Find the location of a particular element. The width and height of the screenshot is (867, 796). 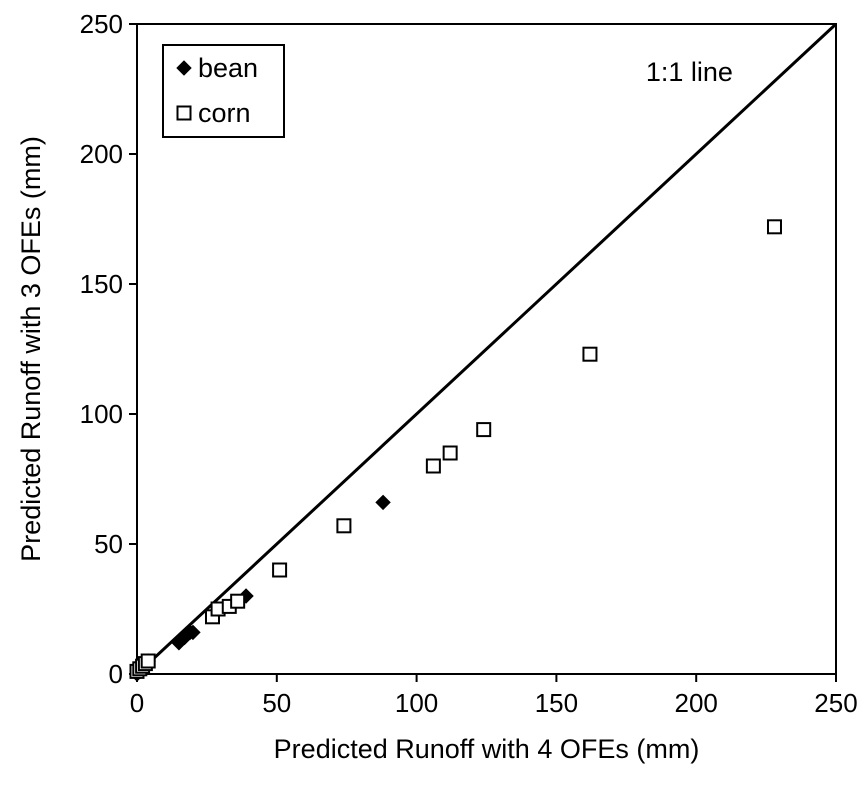

x-tick-label: 150 is located at coordinates (556, 703).